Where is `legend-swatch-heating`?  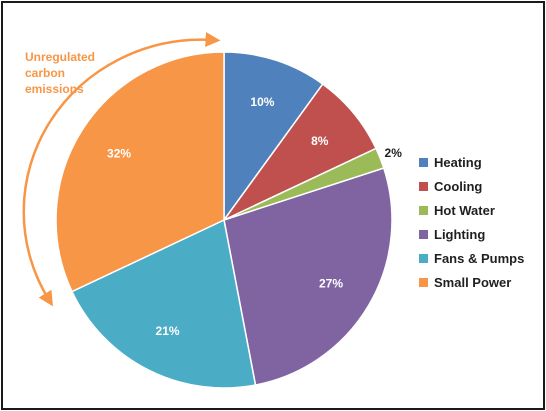 legend-swatch-heating is located at coordinates (423, 162).